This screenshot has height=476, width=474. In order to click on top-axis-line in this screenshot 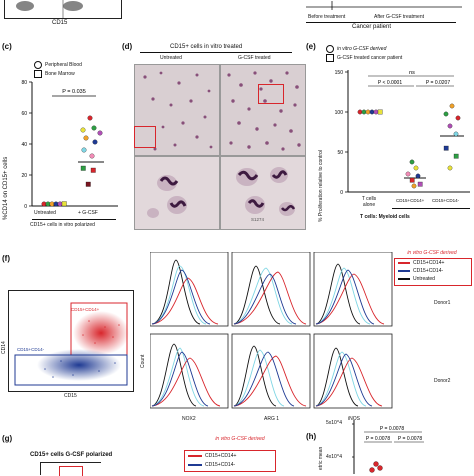, I will do `click(384, 5)`.